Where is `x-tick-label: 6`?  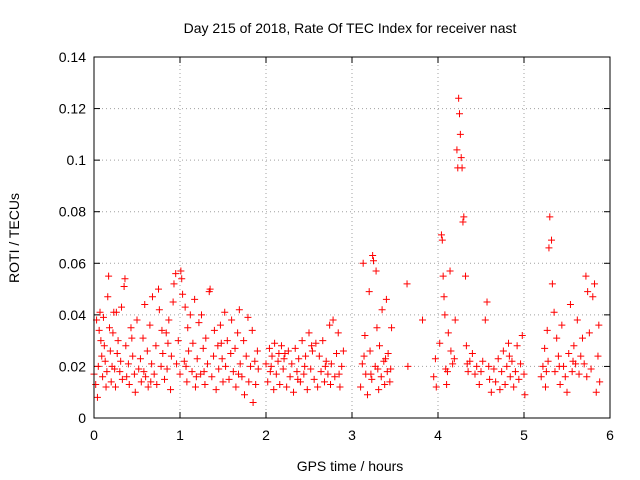
x-tick-label: 6 is located at coordinates (610, 435).